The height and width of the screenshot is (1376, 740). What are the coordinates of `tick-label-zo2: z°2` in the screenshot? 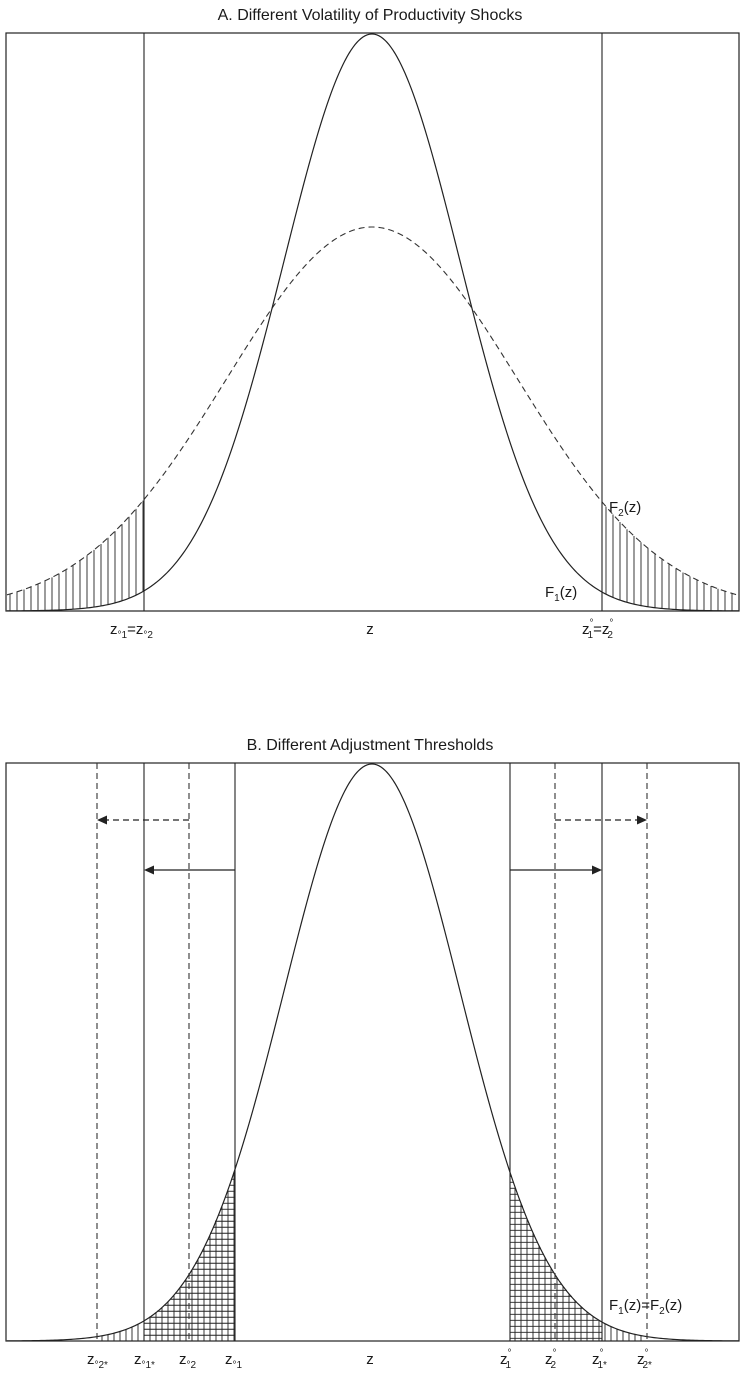 It's located at (187, 1361).